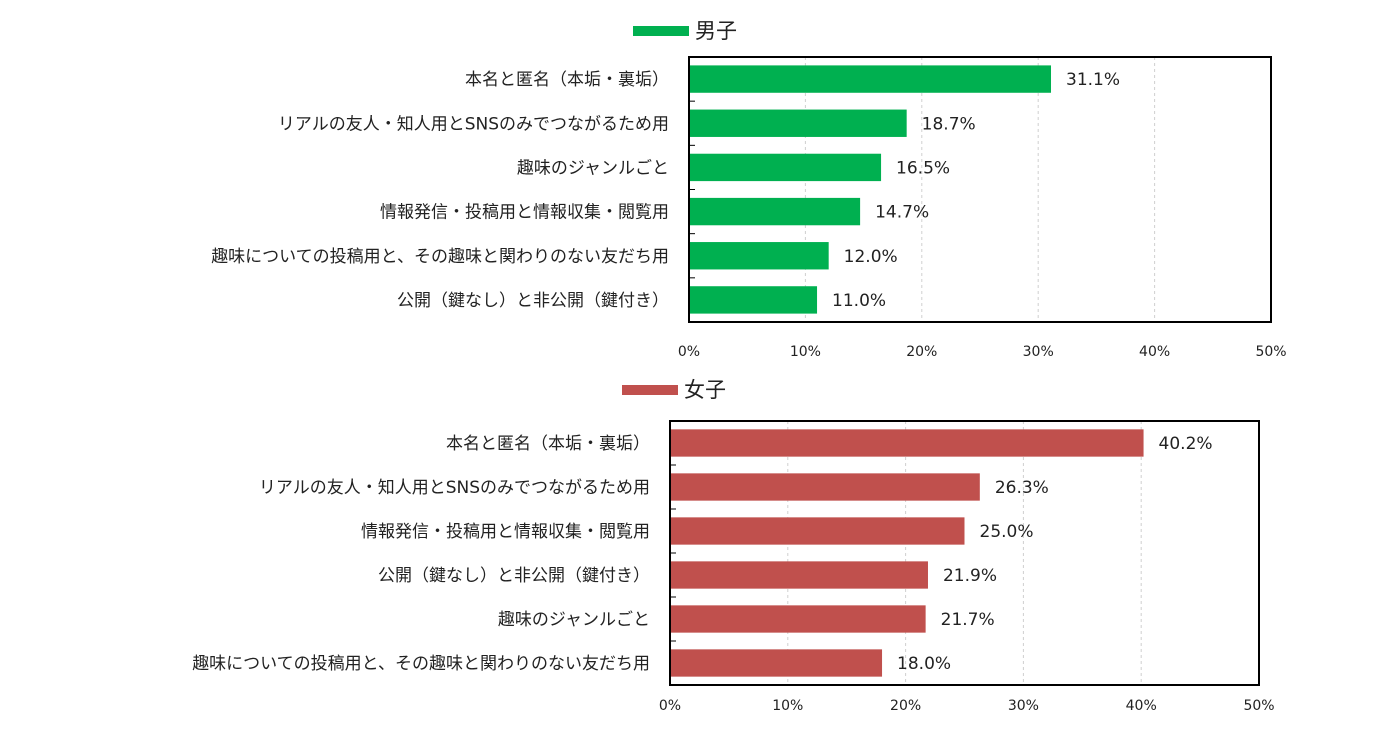  What do you see at coordinates (650, 390) in the screenshot?
I see `legend-swatch-female` at bounding box center [650, 390].